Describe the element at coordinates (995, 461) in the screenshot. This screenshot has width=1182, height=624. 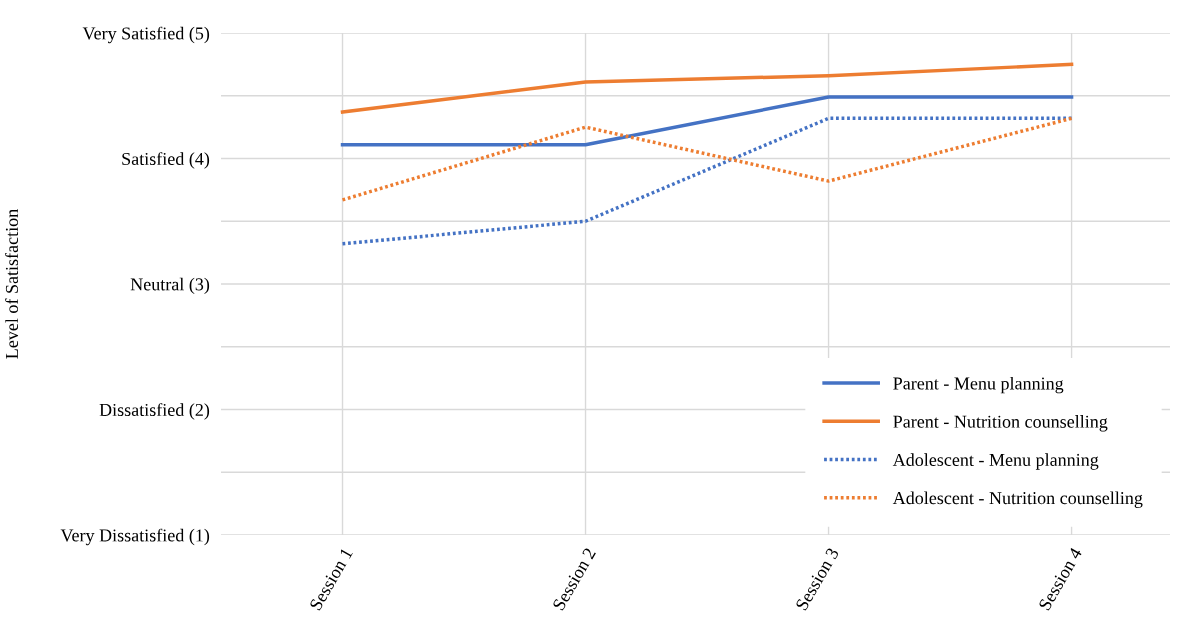
I see `legend-label: Adolescent - Menu planning` at that location.